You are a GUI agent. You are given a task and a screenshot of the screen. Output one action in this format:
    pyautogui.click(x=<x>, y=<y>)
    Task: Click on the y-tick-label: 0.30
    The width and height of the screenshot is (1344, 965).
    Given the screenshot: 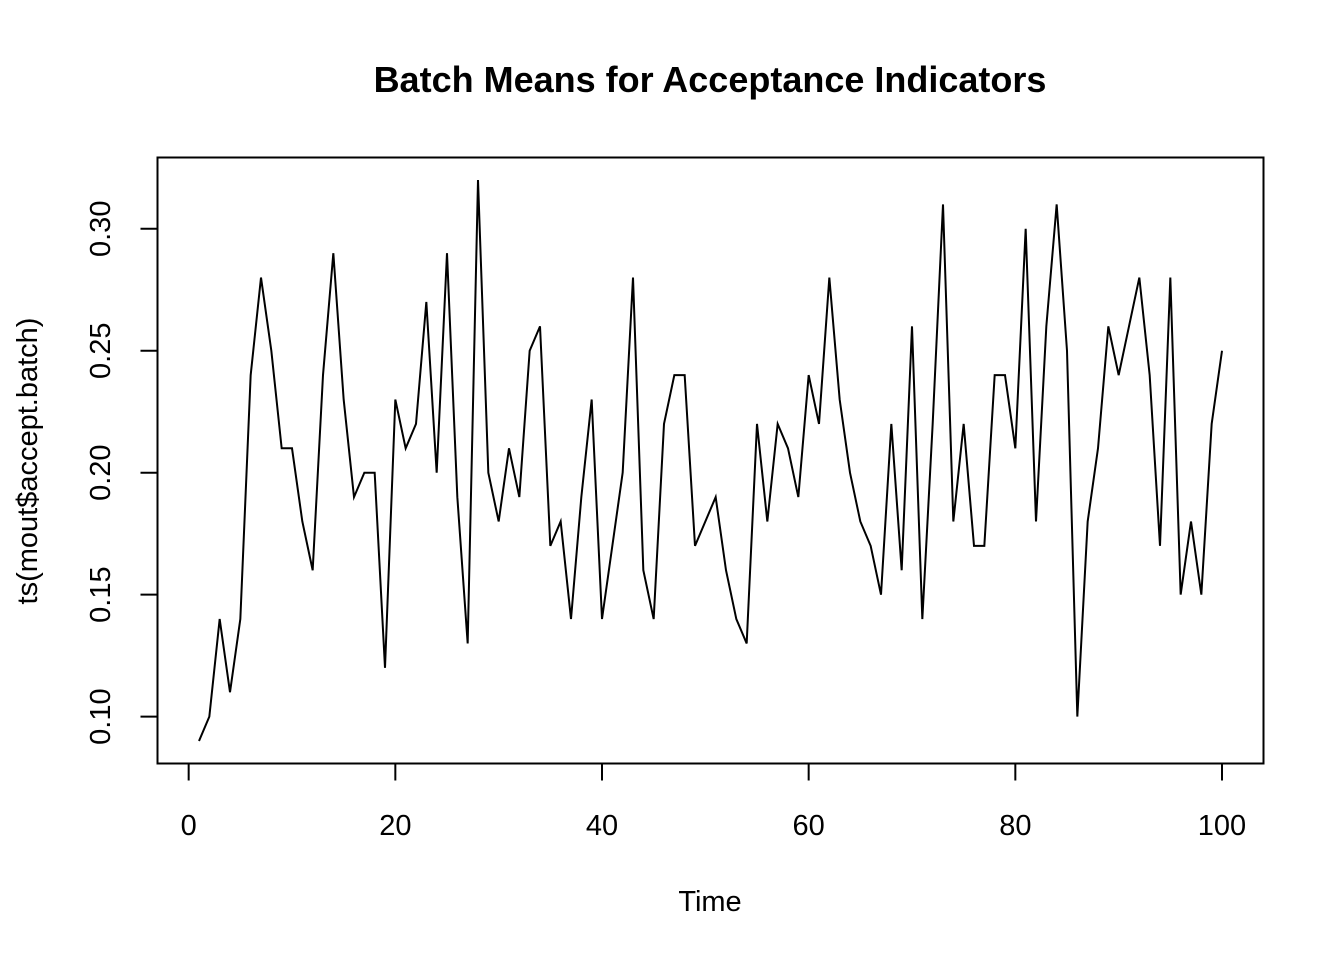 What is the action you would take?
    pyautogui.click(x=101, y=229)
    